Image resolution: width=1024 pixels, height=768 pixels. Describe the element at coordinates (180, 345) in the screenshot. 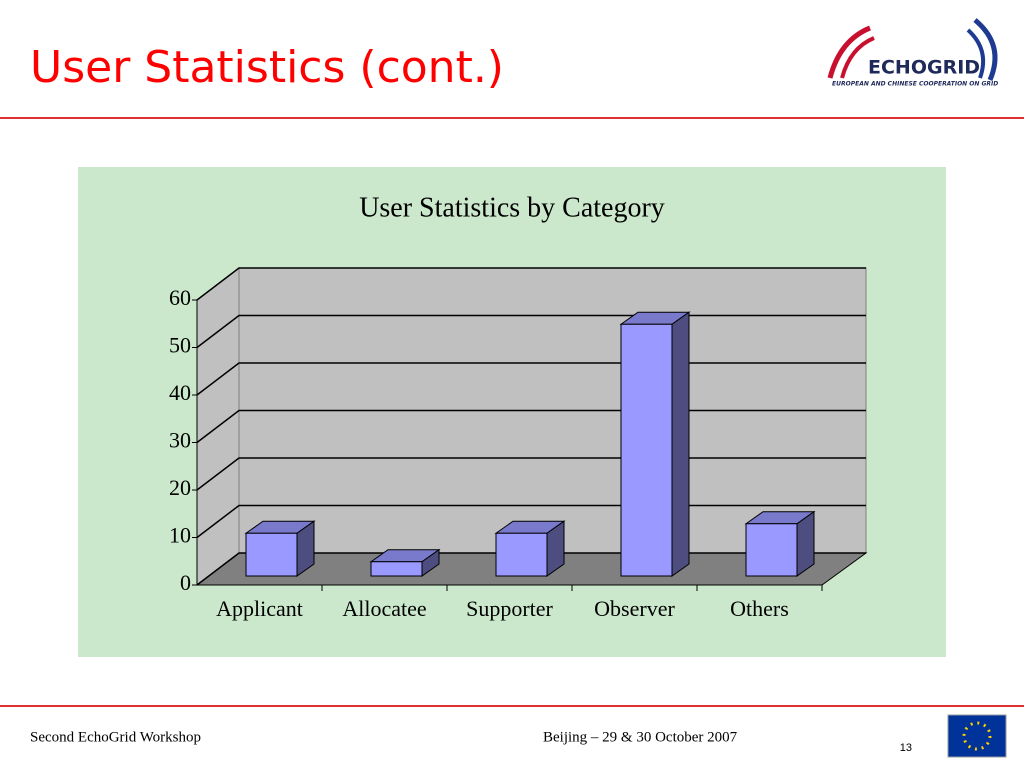

I see `y-tick-label: 50` at that location.